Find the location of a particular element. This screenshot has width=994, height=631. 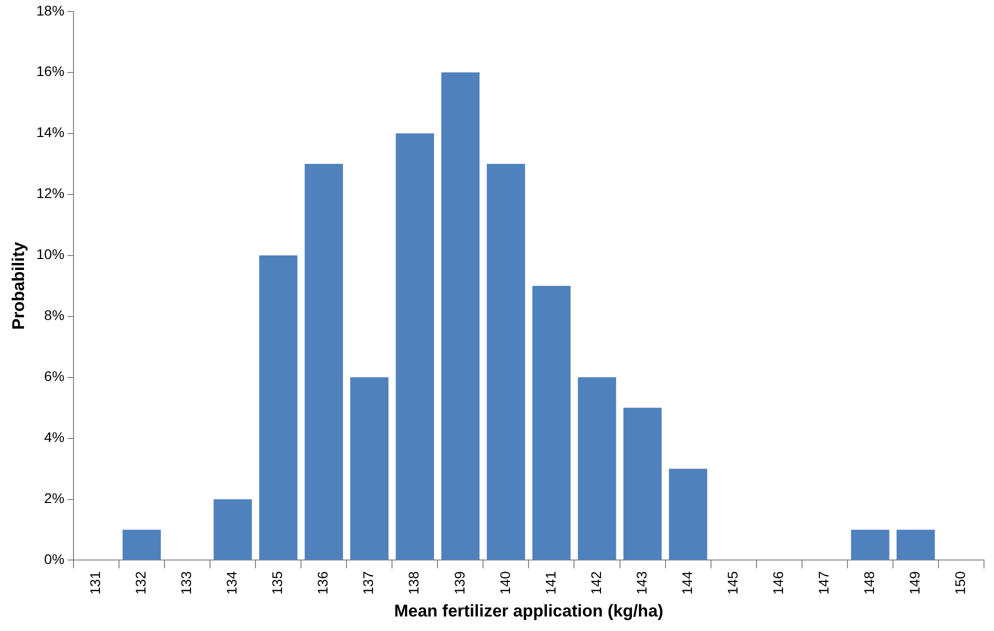

x-tick-label: 131 is located at coordinates (95, 583).